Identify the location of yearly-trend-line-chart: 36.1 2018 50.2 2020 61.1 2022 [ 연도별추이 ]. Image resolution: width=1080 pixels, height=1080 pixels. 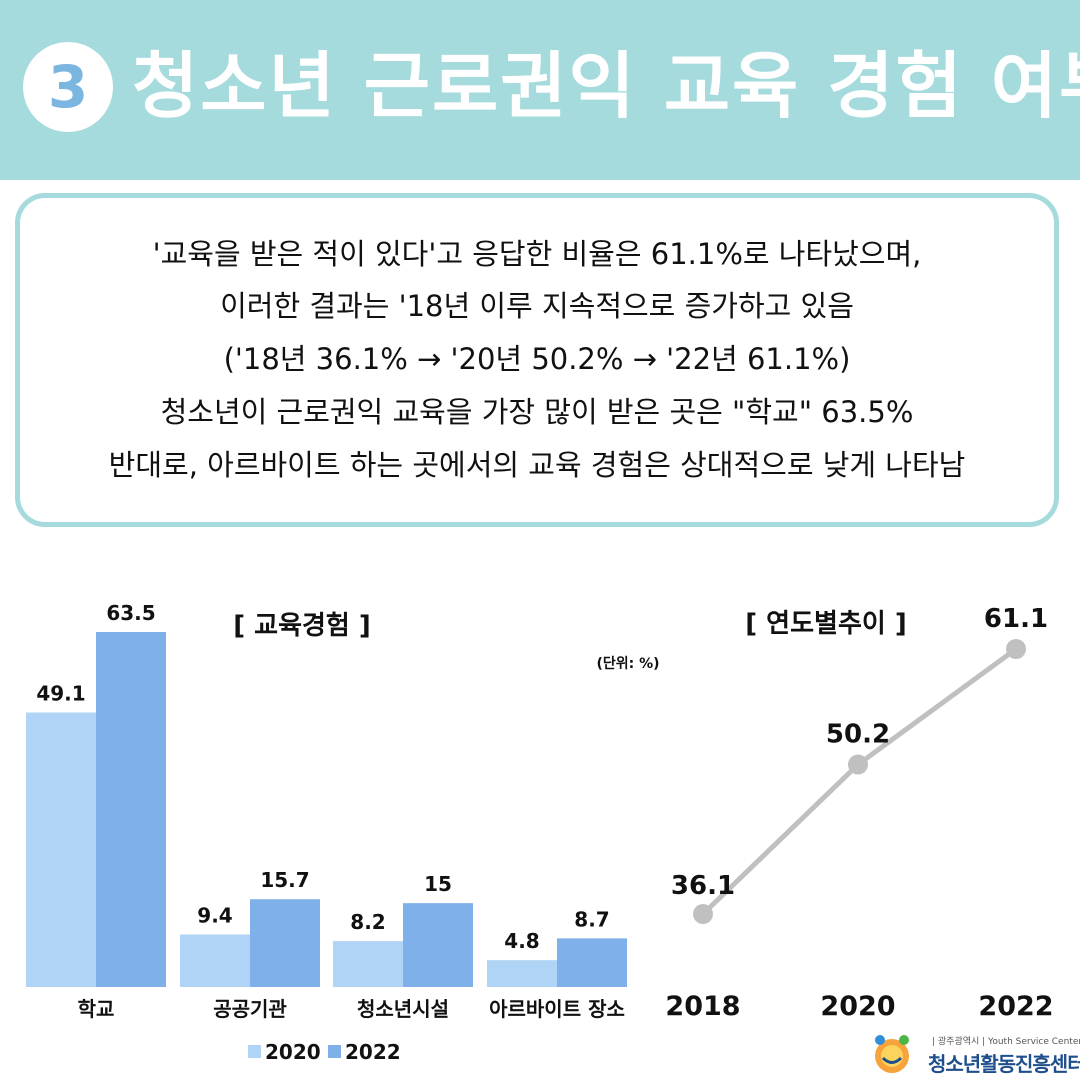
(859, 813).